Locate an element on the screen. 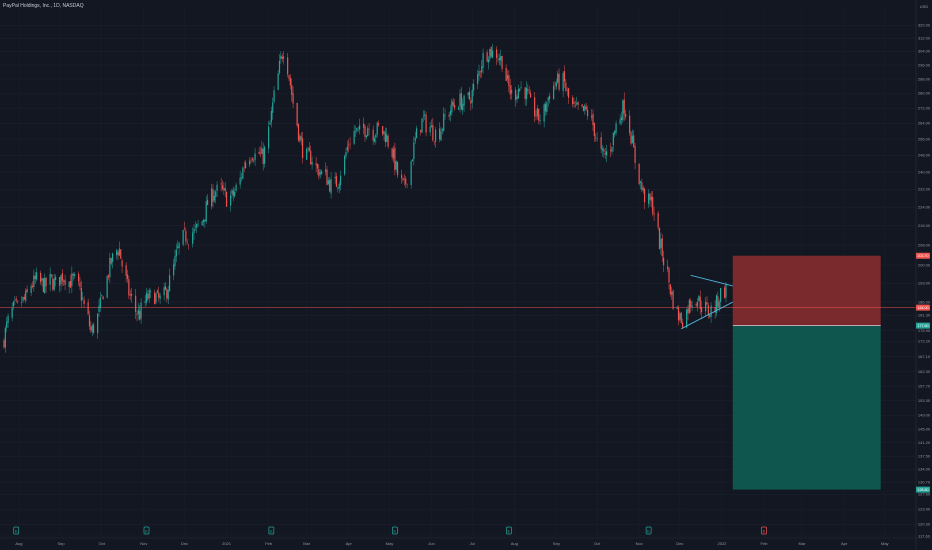 The image size is (932, 550). y-tick-label: 200.00 is located at coordinates (924, 264).